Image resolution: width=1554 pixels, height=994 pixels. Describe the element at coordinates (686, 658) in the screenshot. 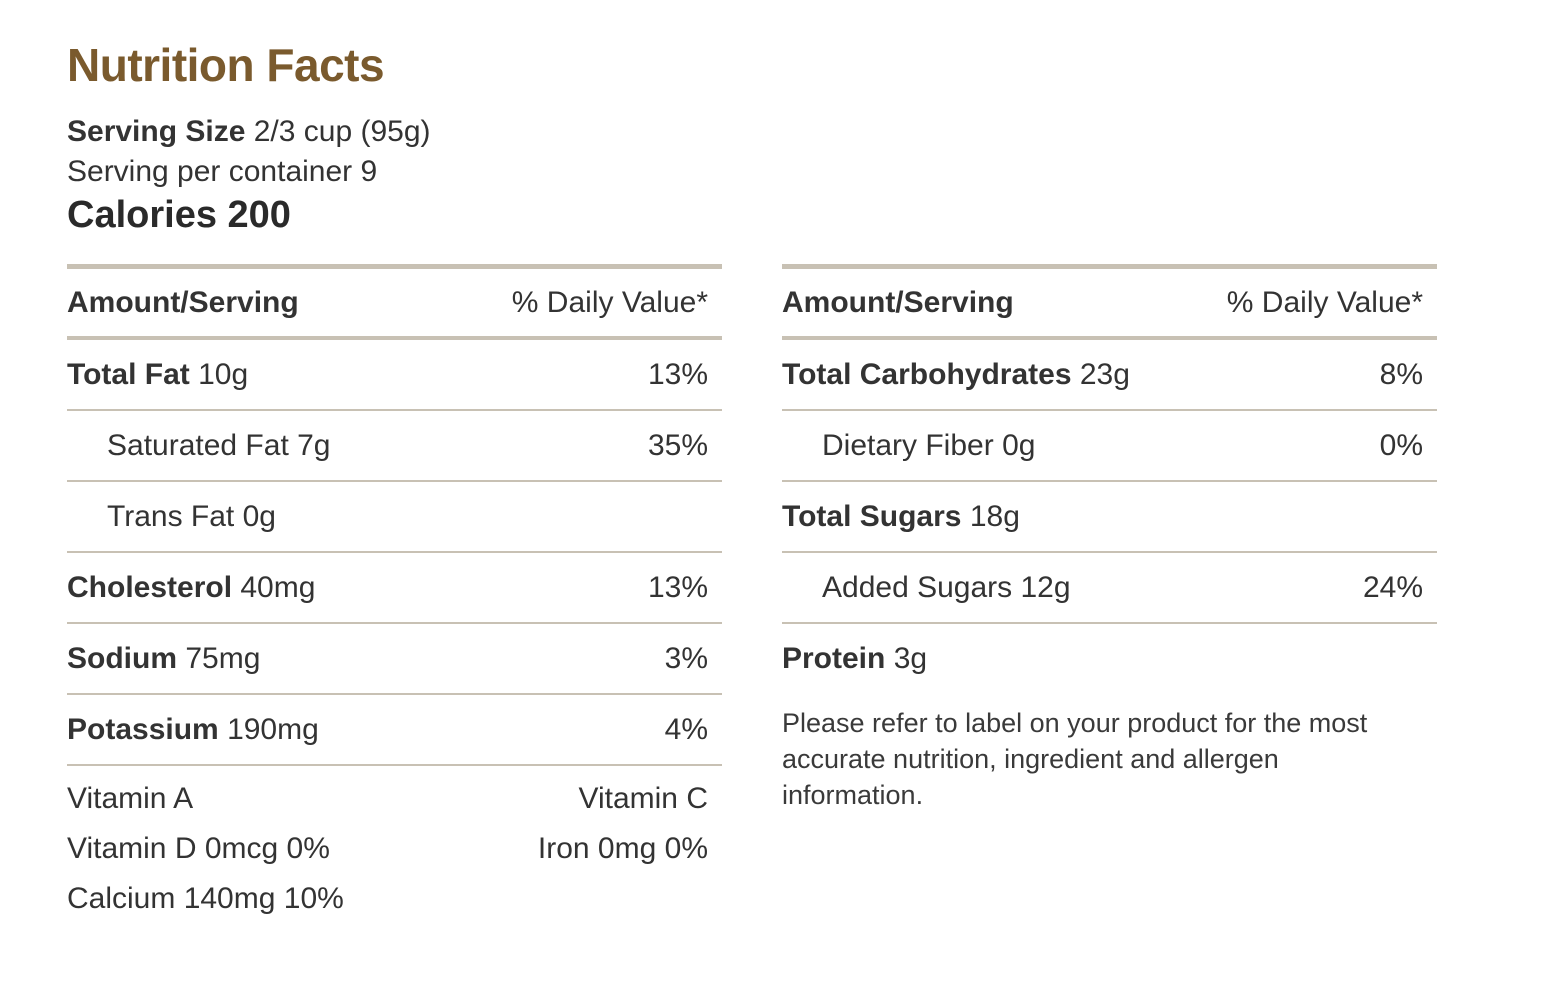

I see `nutrient-dv: 3%` at that location.